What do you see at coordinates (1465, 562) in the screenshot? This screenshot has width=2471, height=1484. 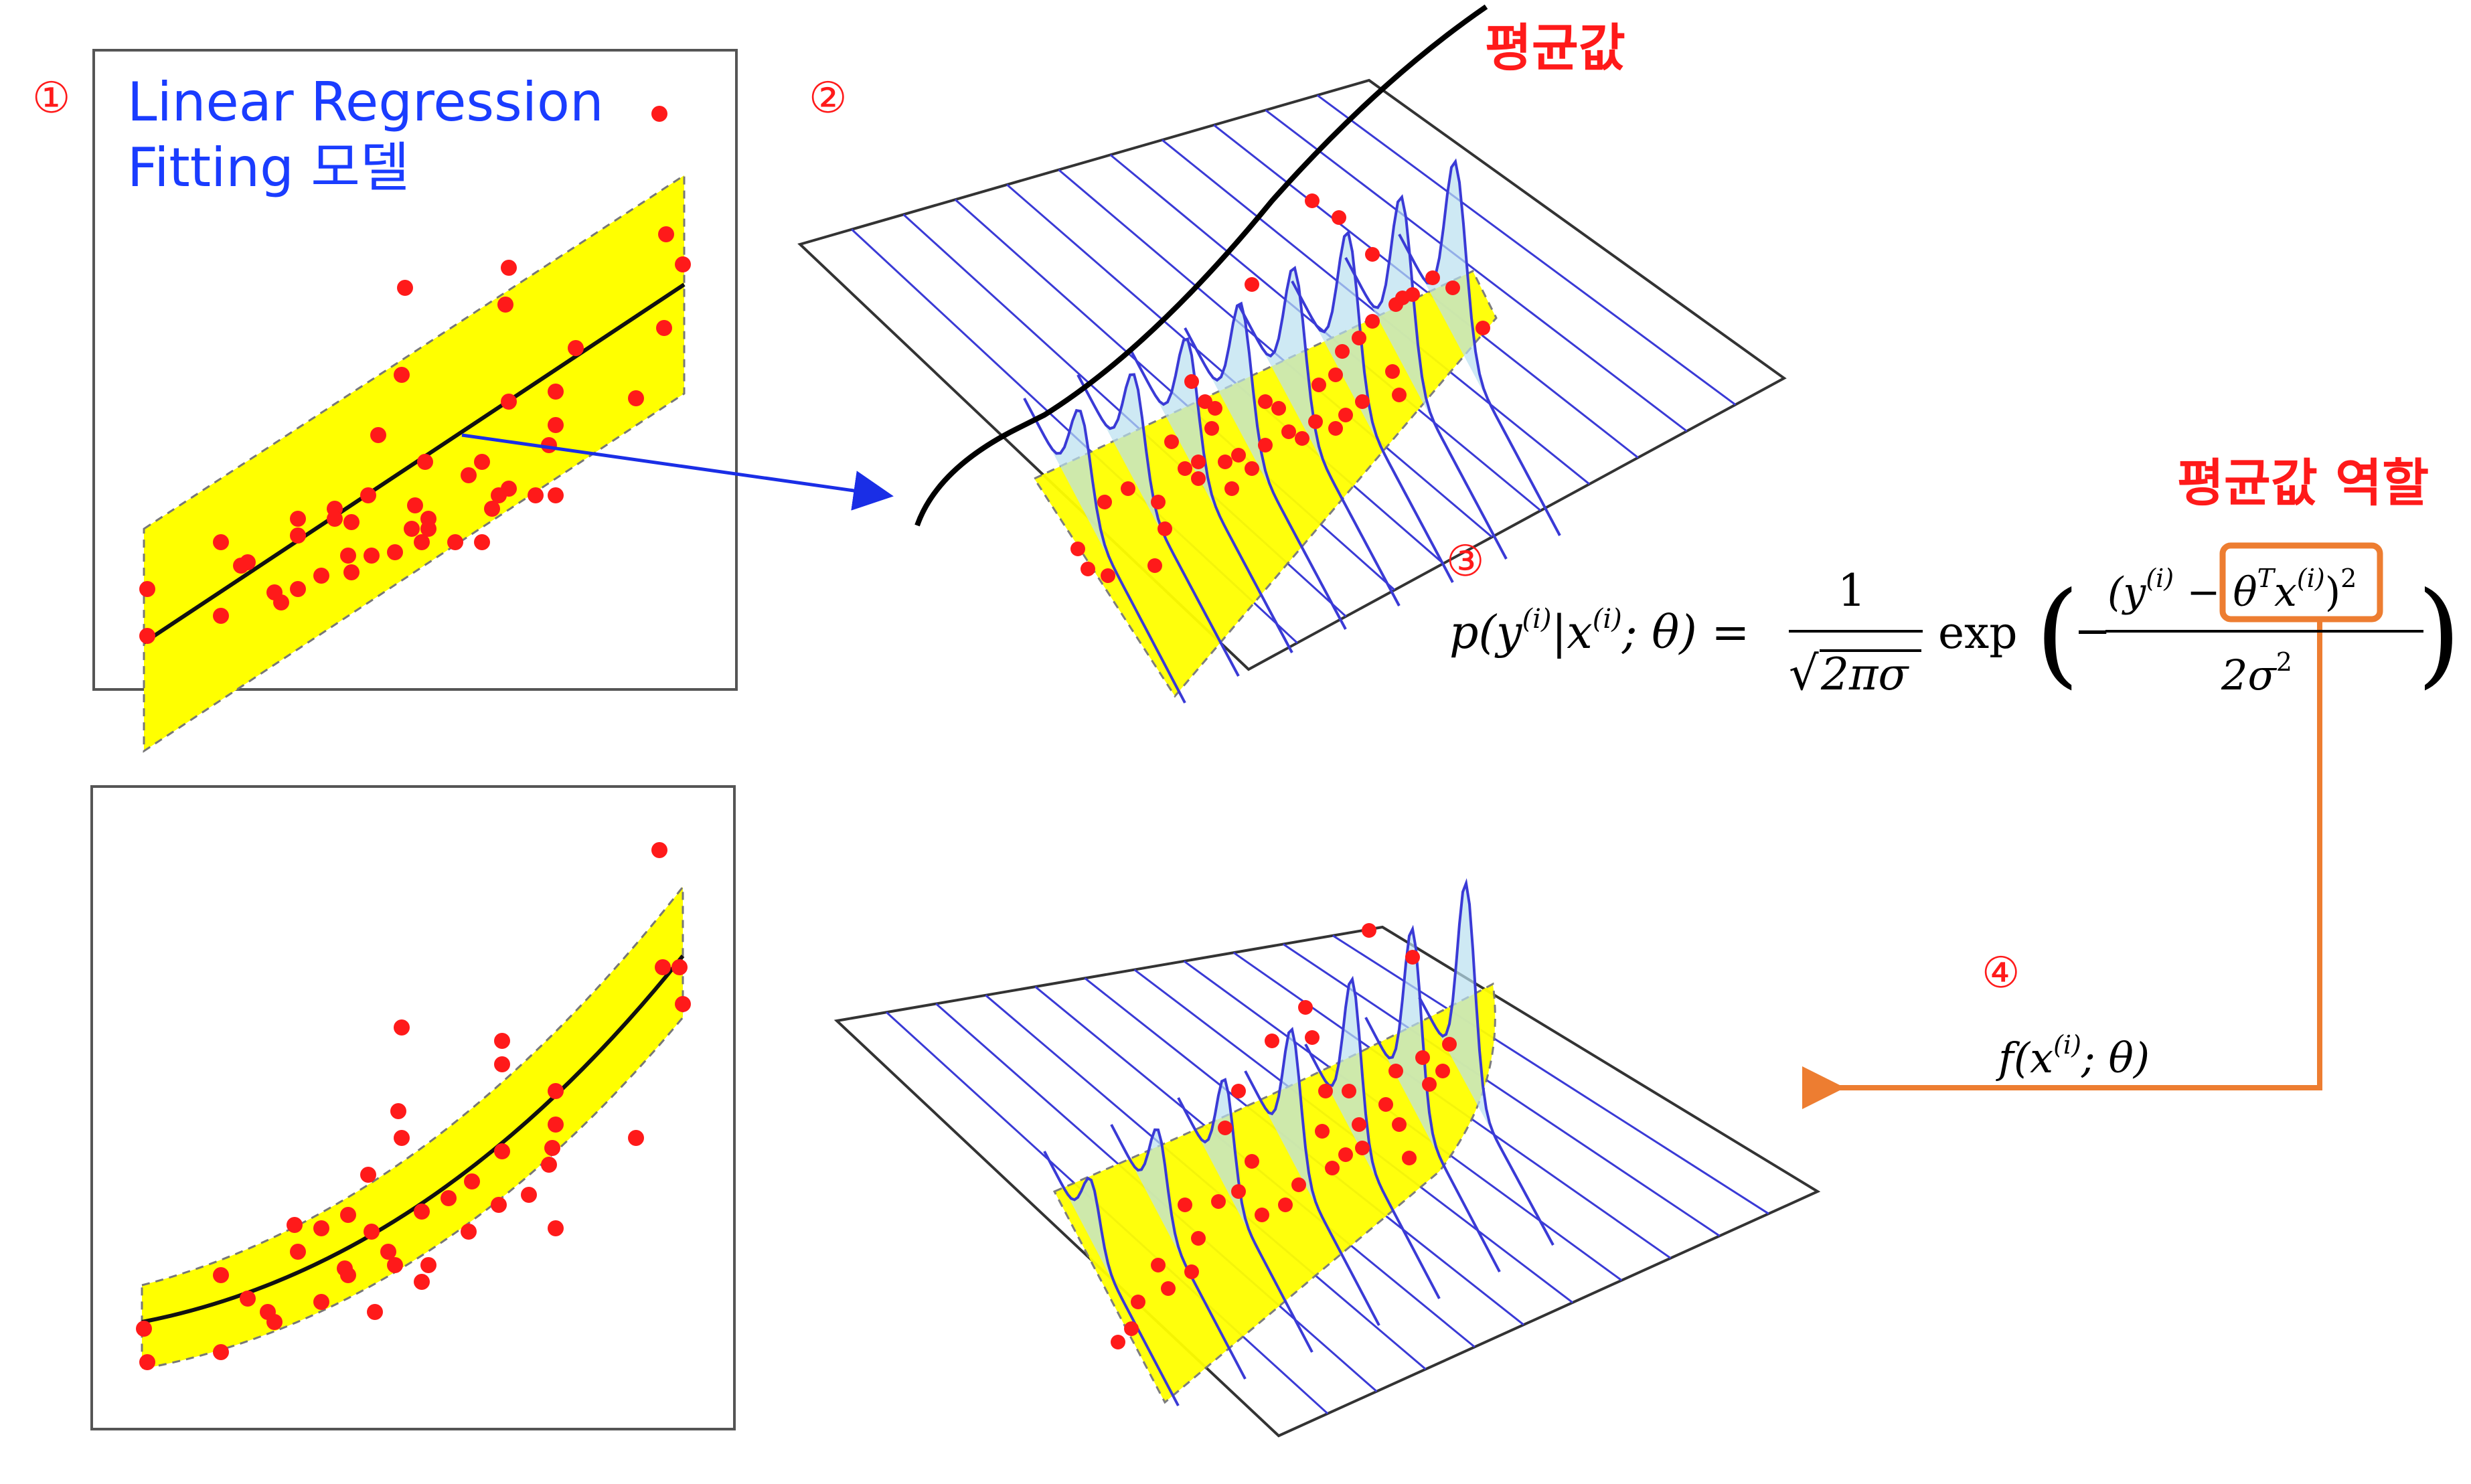 I see `marker-3: ③` at bounding box center [1465, 562].